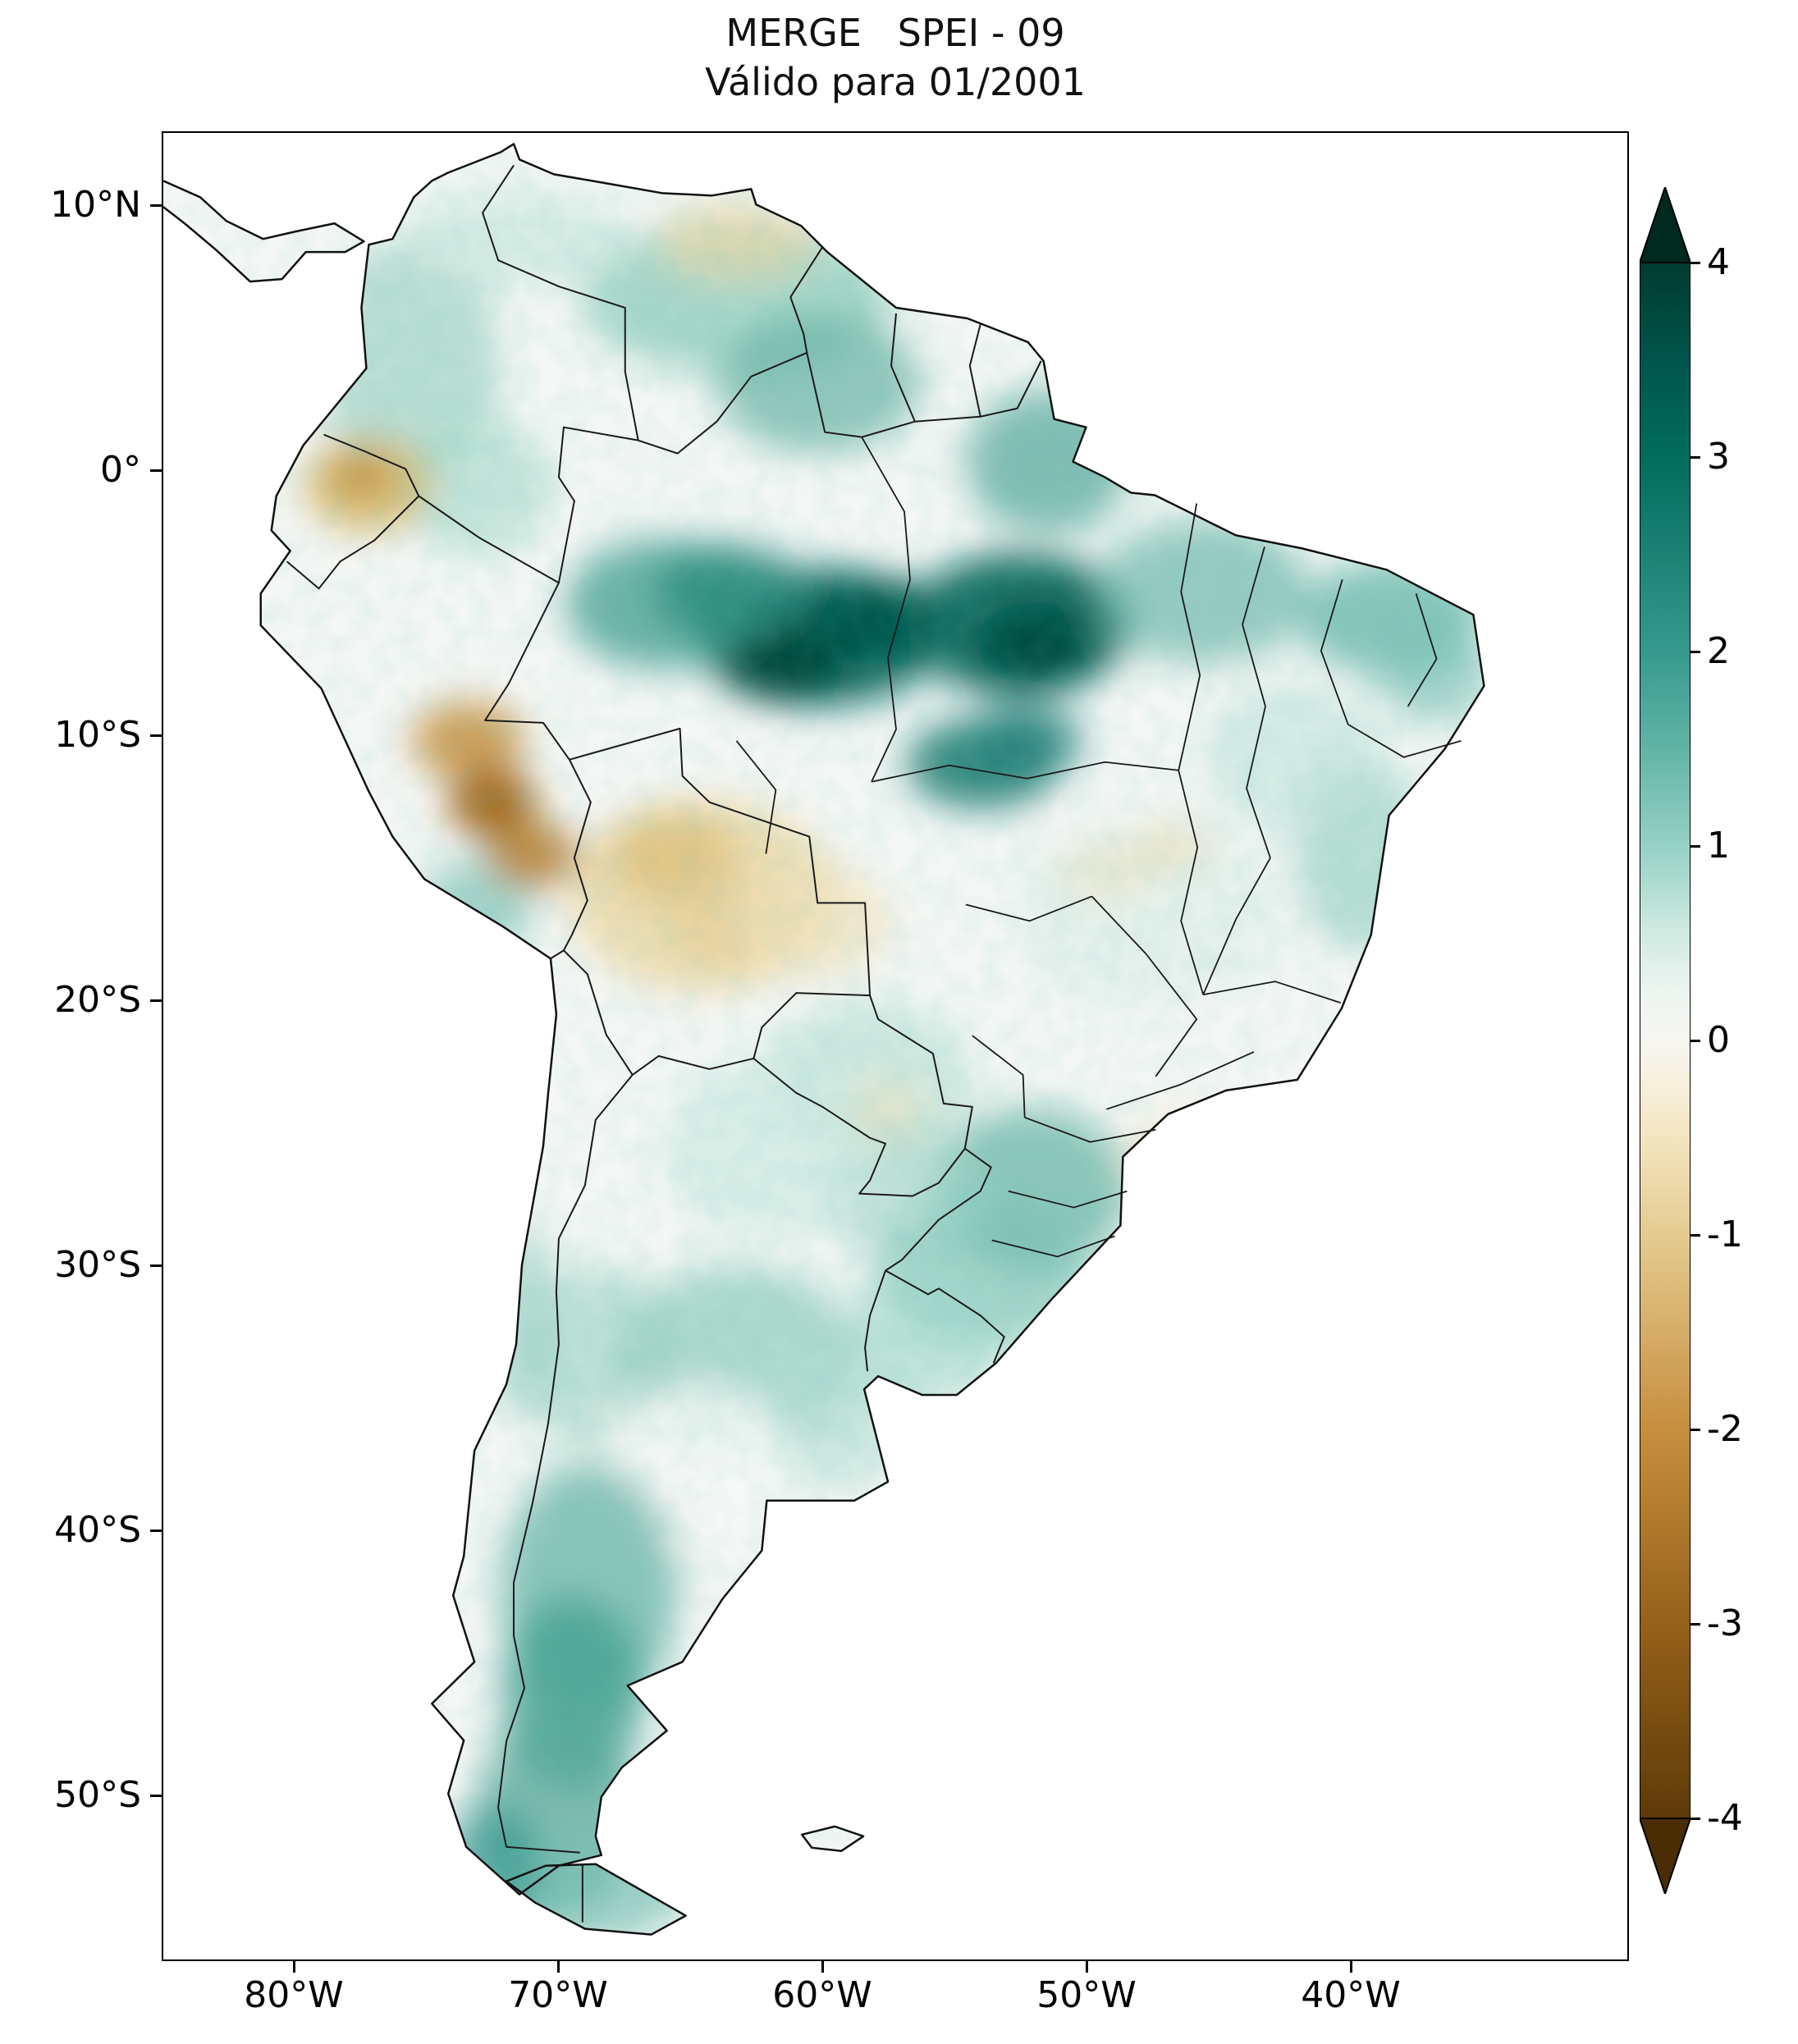 The width and height of the screenshot is (1798, 2044). What do you see at coordinates (97, 1530) in the screenshot?
I see `lat-tick-label: 40°S` at bounding box center [97, 1530].